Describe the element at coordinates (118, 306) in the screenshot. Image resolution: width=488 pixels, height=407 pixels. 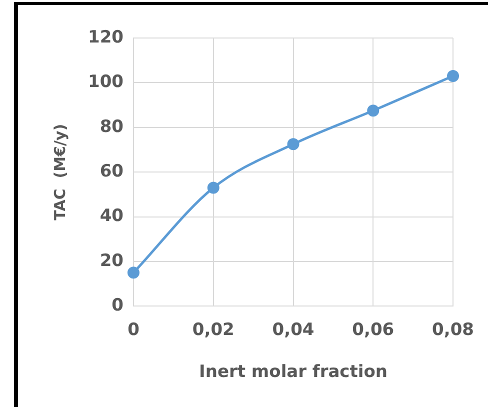
I see `y-tick-label: 0` at that location.